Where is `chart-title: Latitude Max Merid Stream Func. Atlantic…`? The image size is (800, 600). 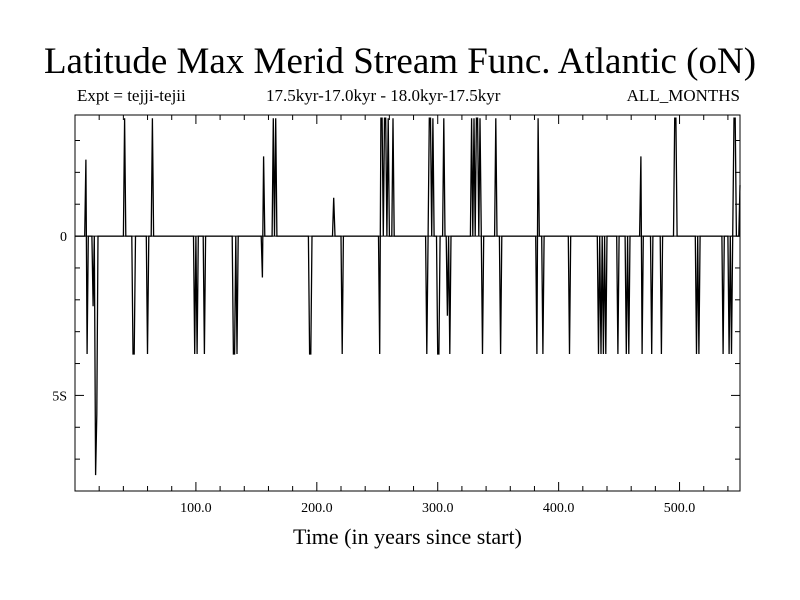
chart-title: Latitude Max Merid Stream Func. Atlantic… is located at coordinates (400, 61).